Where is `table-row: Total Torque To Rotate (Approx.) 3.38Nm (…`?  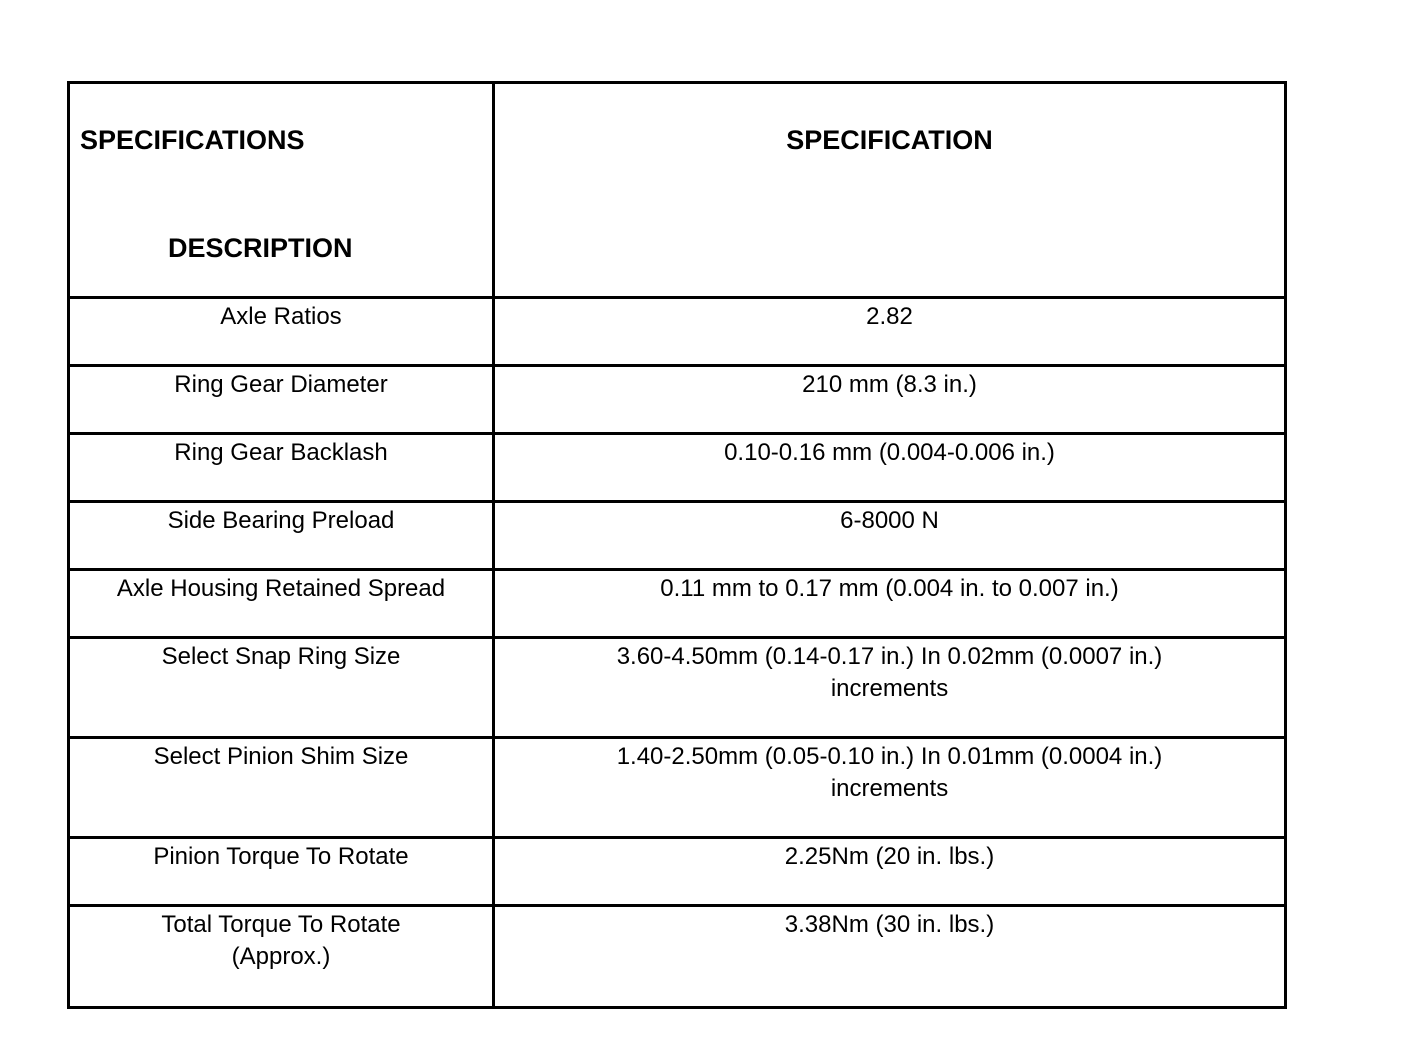
table-row: Total Torque To Rotate (Approx.) 3.38Nm (… is located at coordinates (677, 956).